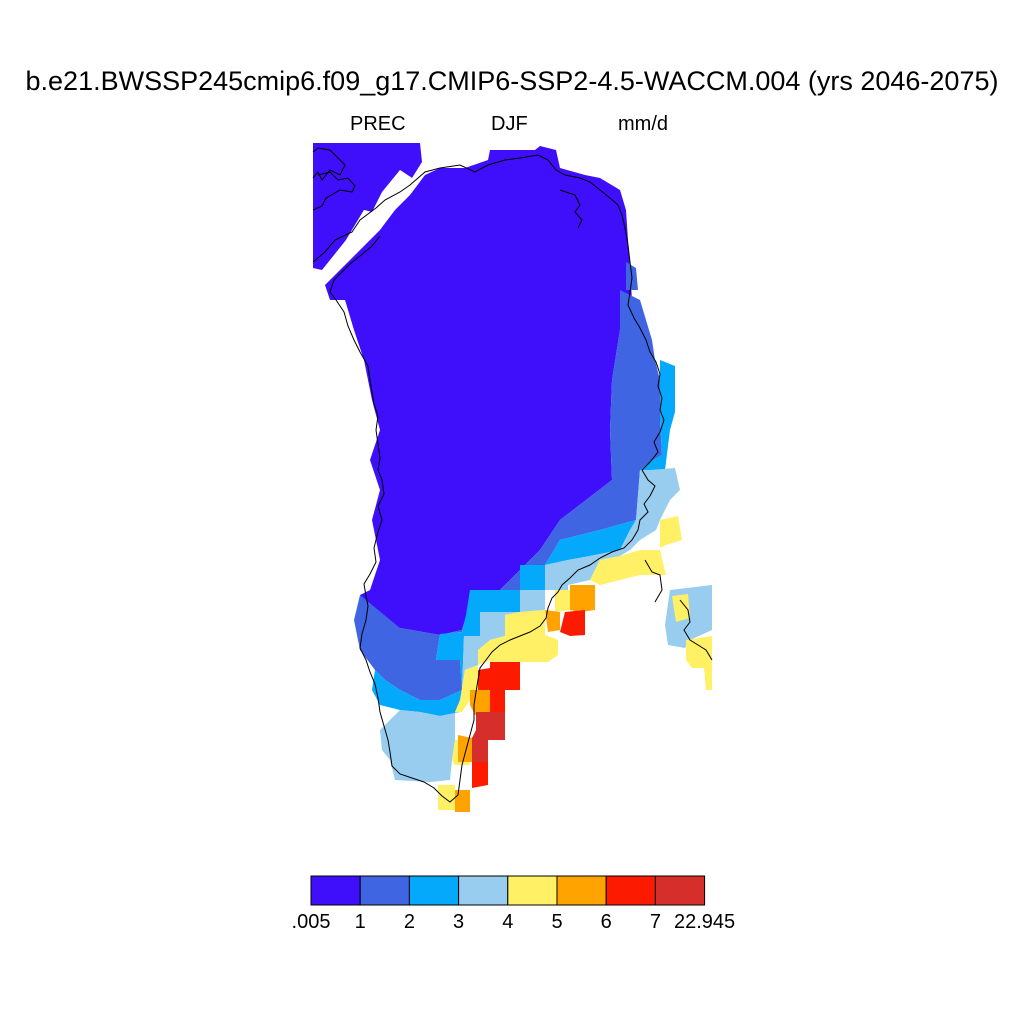 Image resolution: width=1024 pixels, height=1024 pixels. Describe the element at coordinates (311, 922) in the screenshot. I see `colorbar-tick-label: .005` at that location.